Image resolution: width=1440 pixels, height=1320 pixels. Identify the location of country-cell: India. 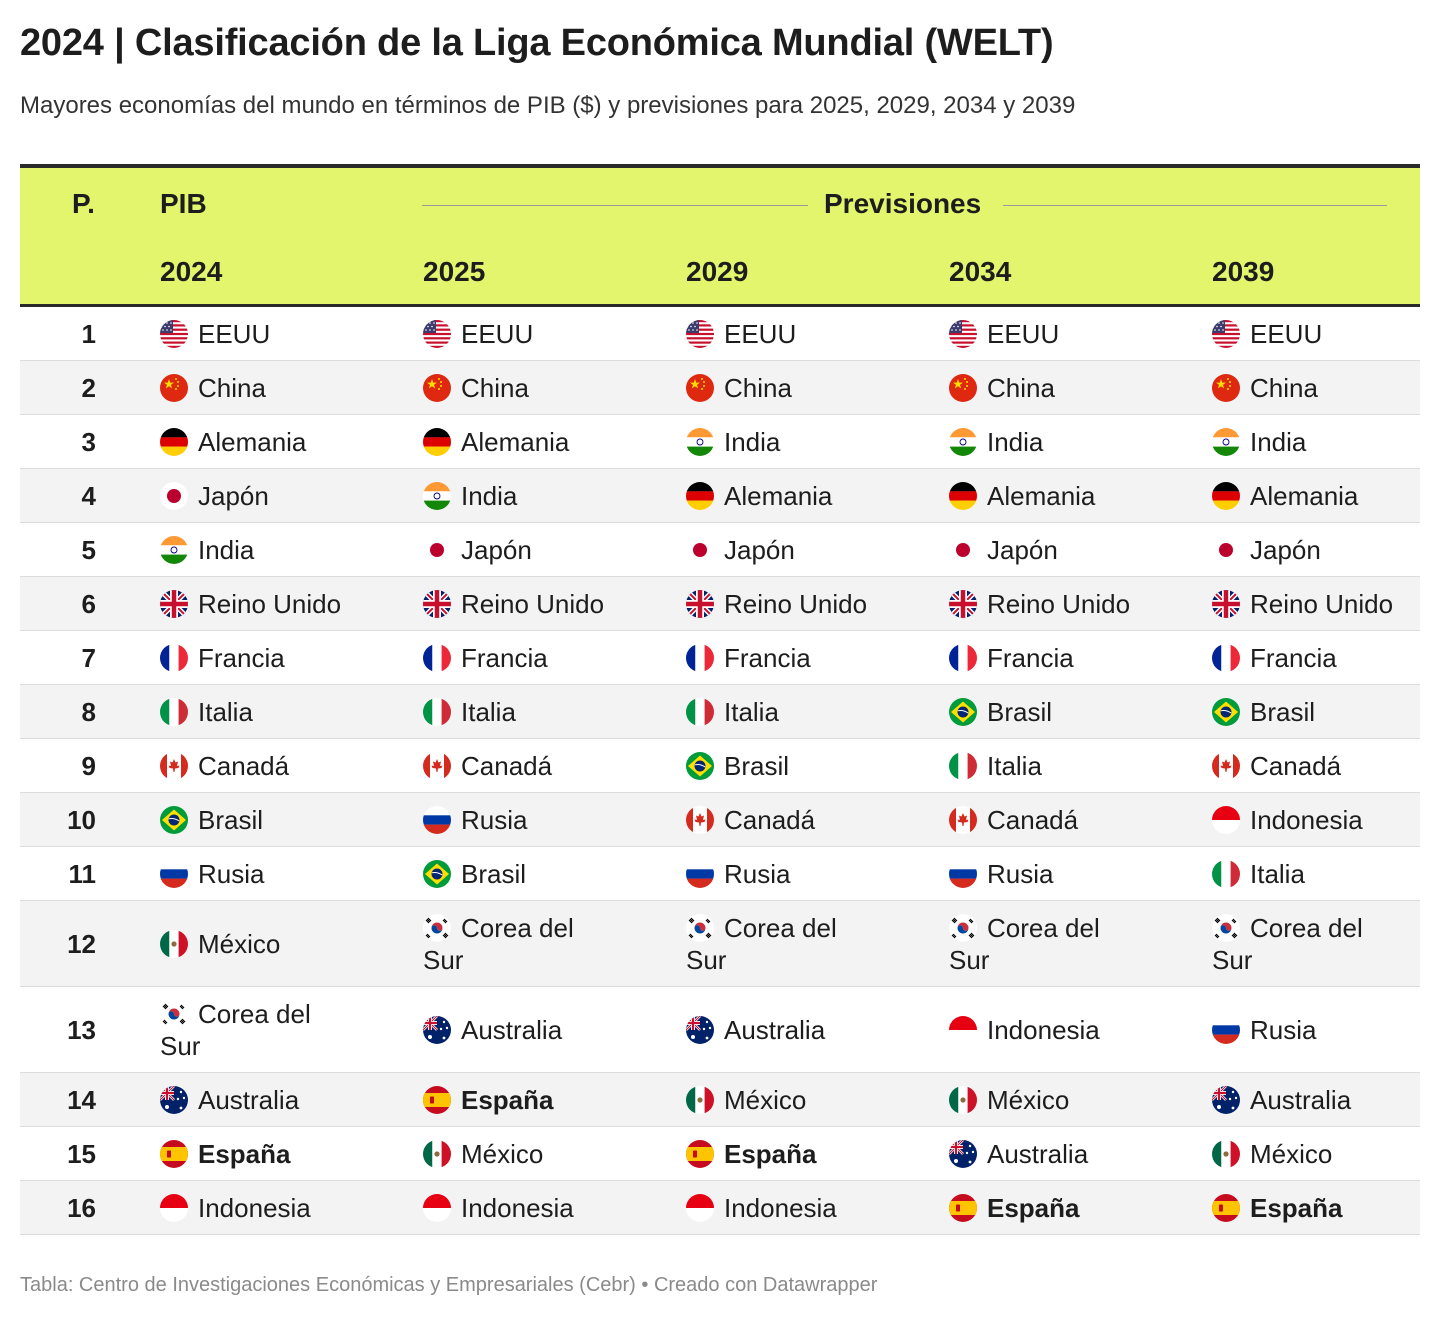
(543, 496).